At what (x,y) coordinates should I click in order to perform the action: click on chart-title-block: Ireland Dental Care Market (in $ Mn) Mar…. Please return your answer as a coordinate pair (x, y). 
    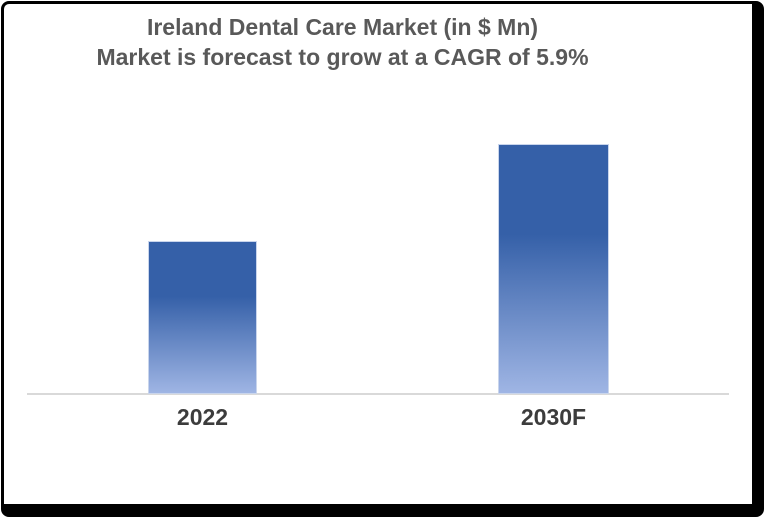
    Looking at the image, I should click on (362, 42).